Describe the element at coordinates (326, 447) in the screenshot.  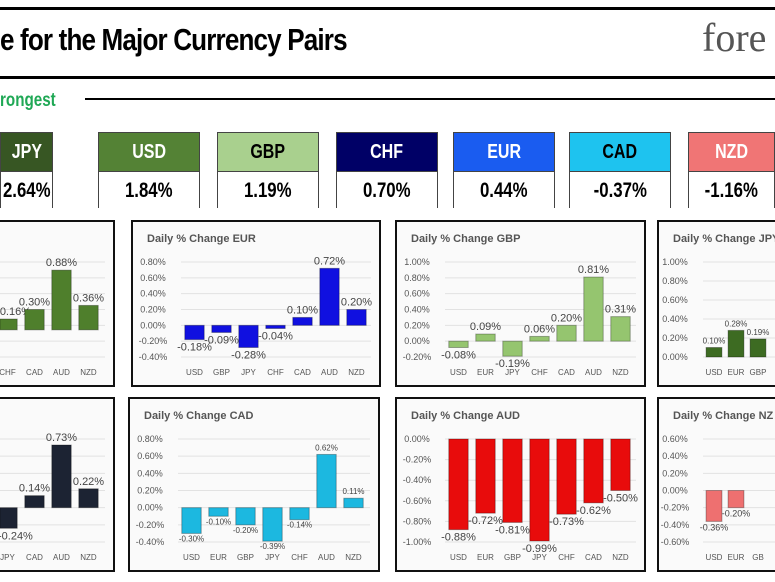
I see `data-label: 0.62%` at that location.